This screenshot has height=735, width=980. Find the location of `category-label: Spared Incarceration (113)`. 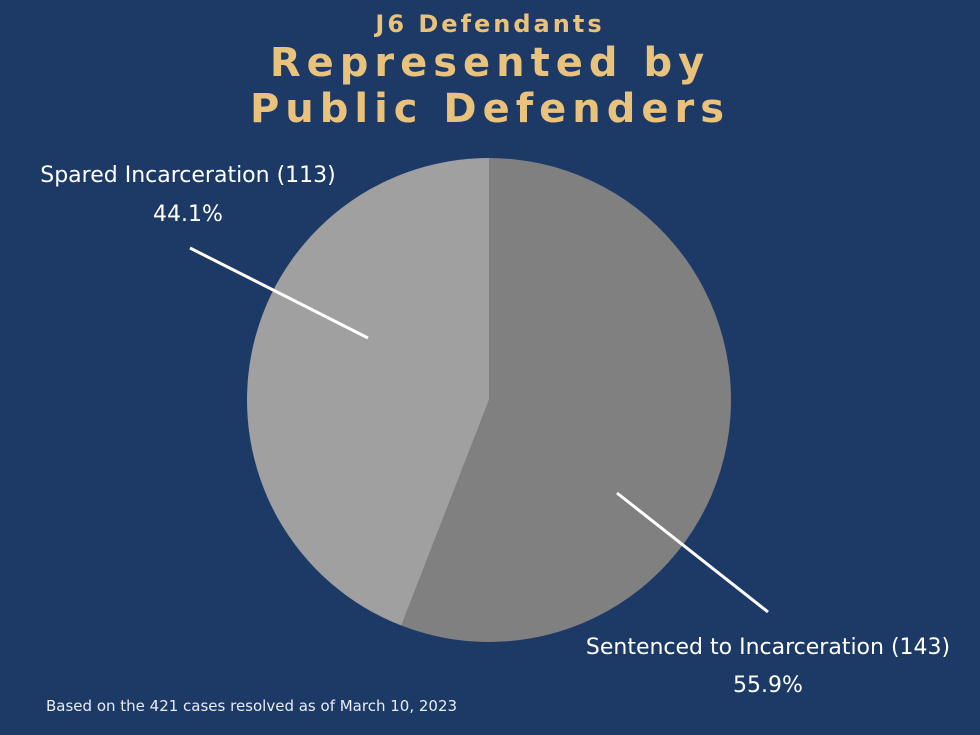

category-label: Spared Incarceration (113) is located at coordinates (188, 175).